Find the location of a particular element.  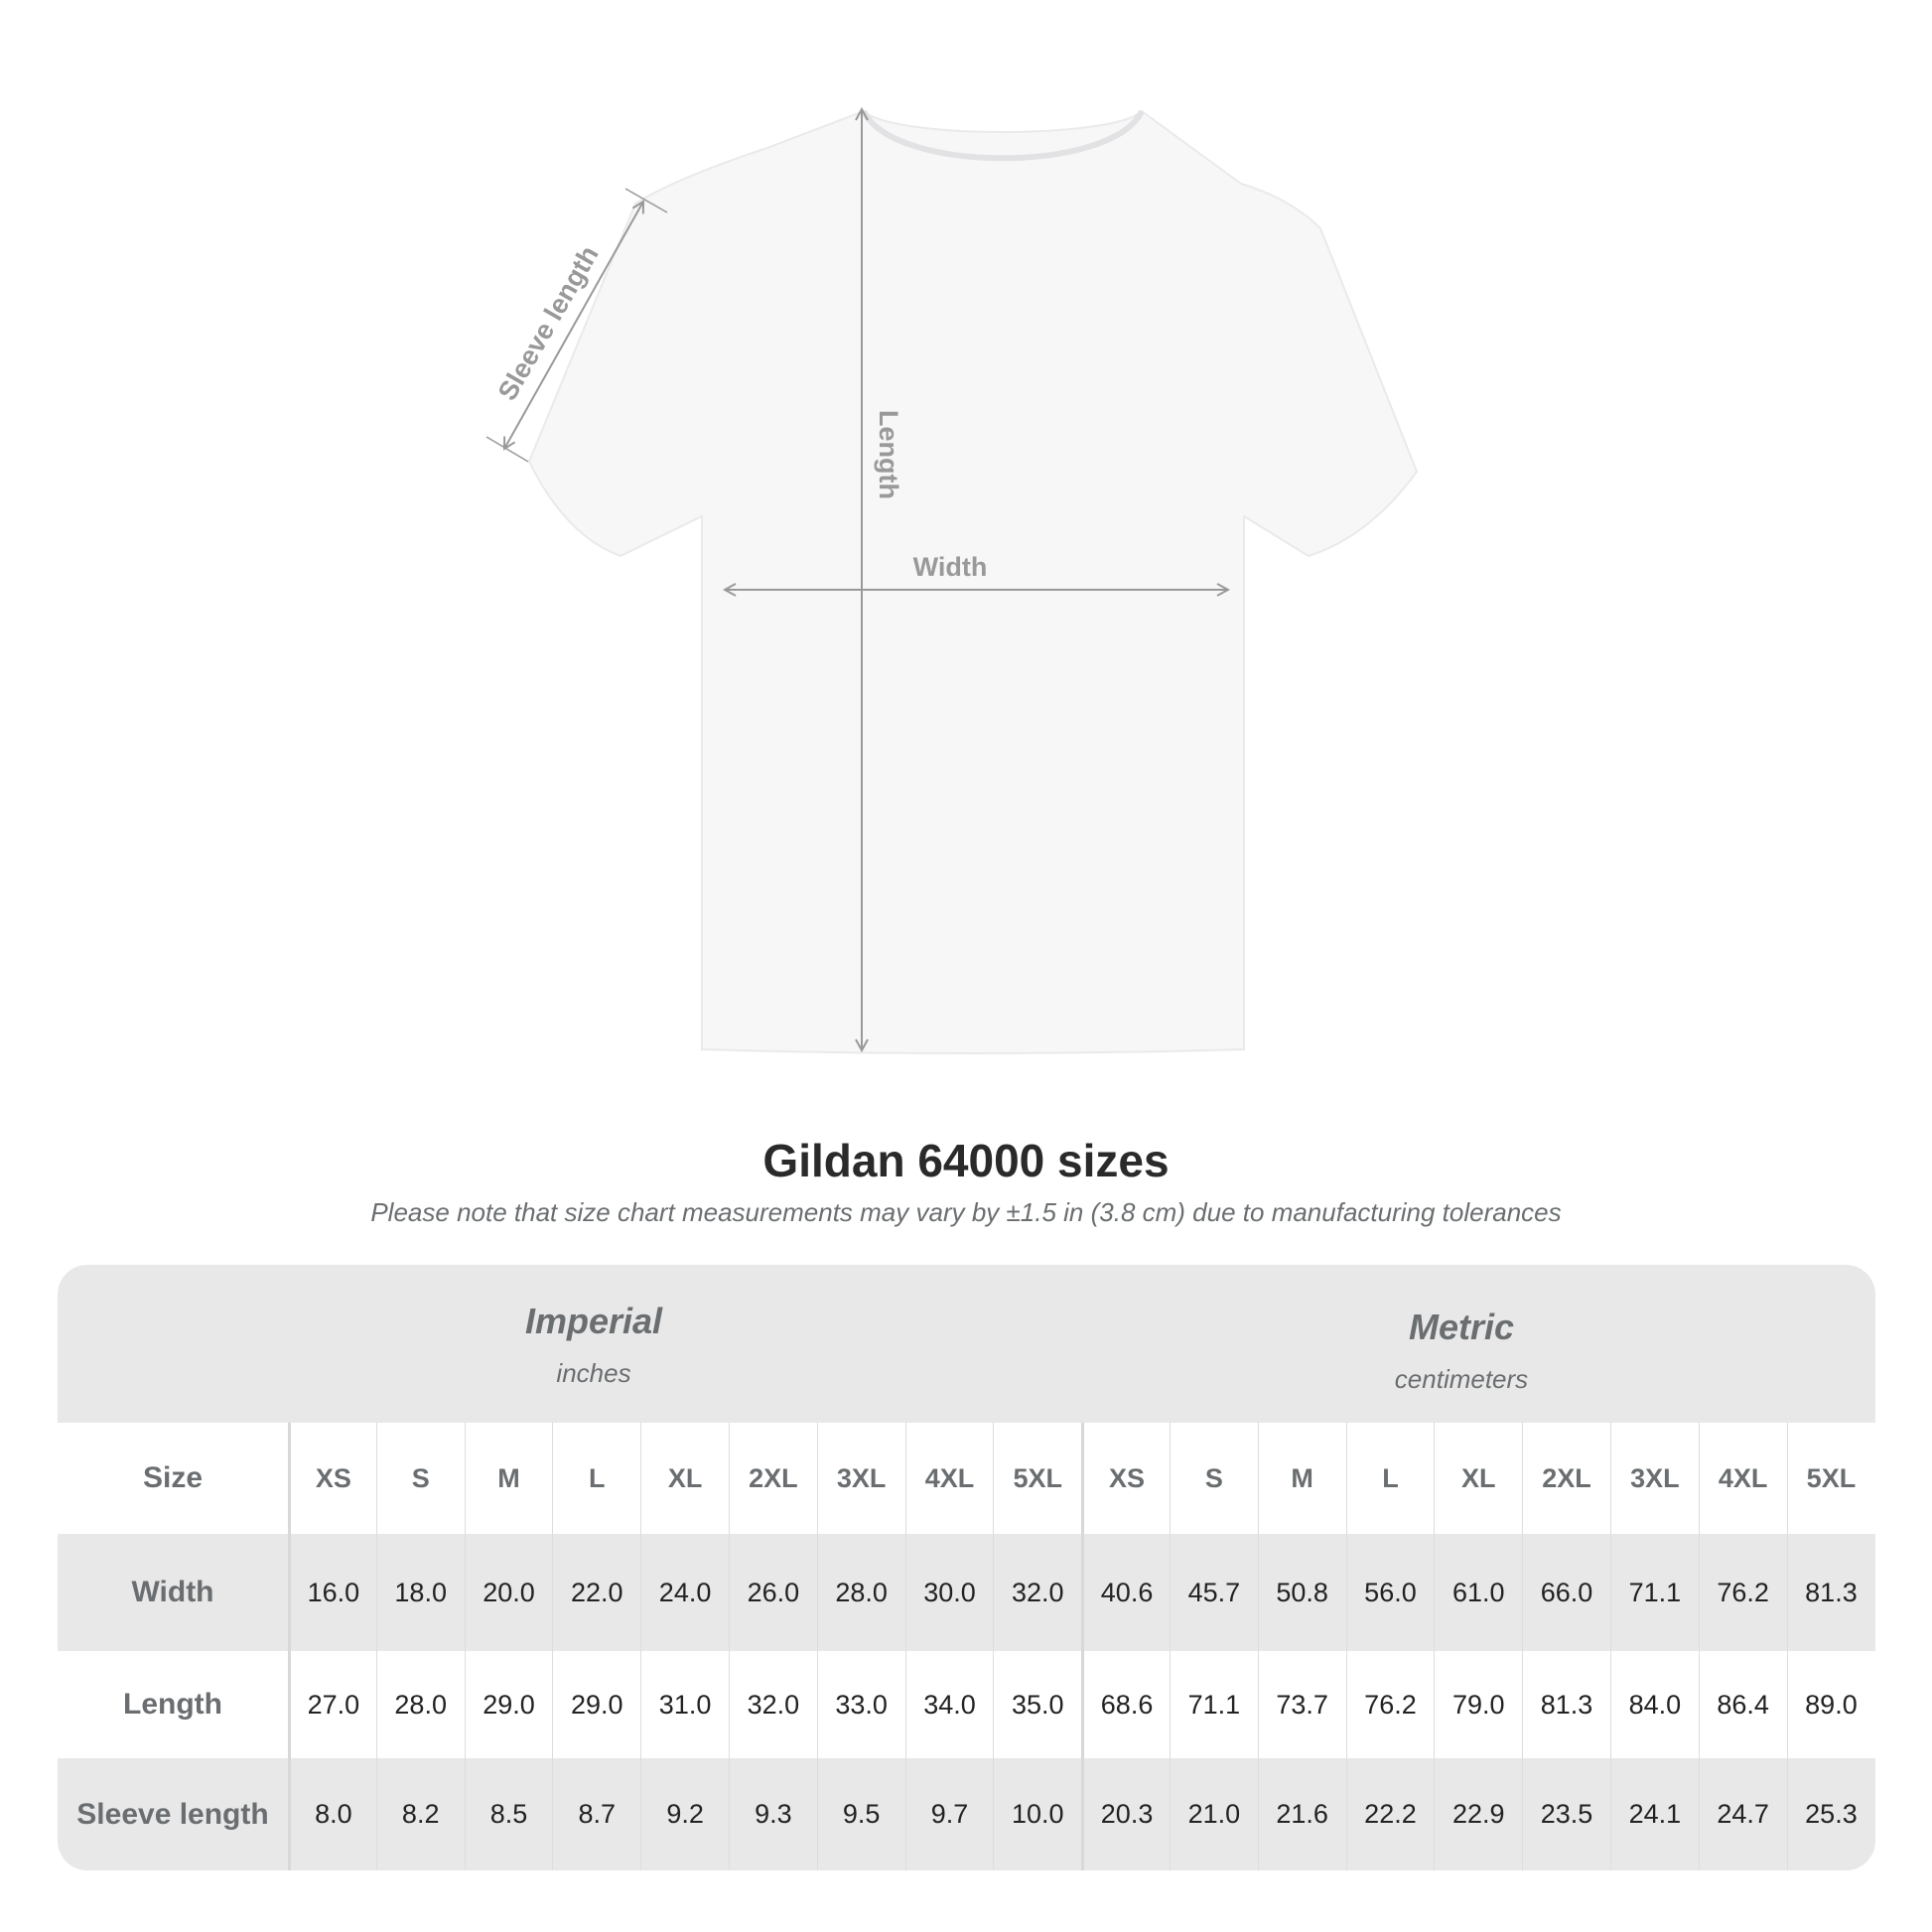

length-label: Length is located at coordinates (889, 454).